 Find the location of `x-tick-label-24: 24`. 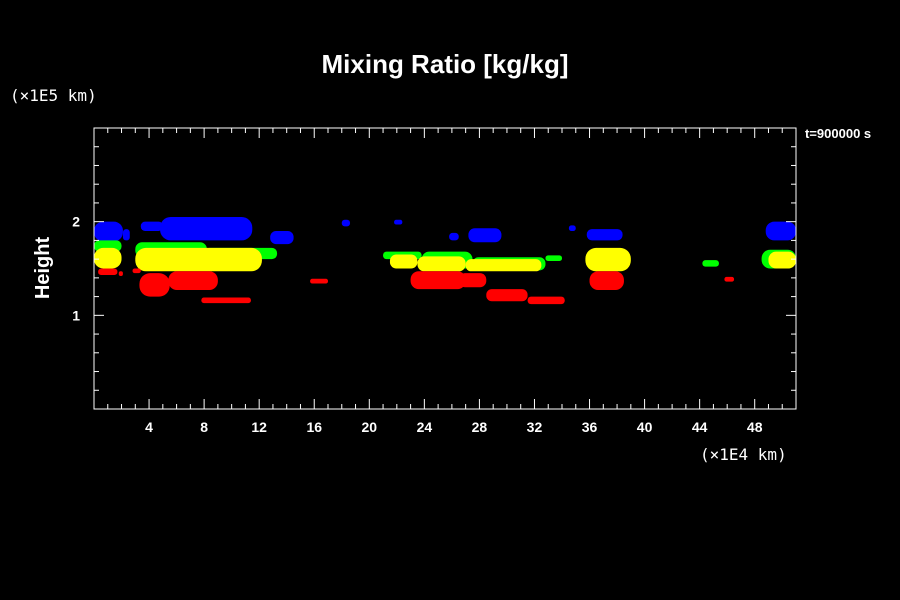

x-tick-label-24: 24 is located at coordinates (425, 427).